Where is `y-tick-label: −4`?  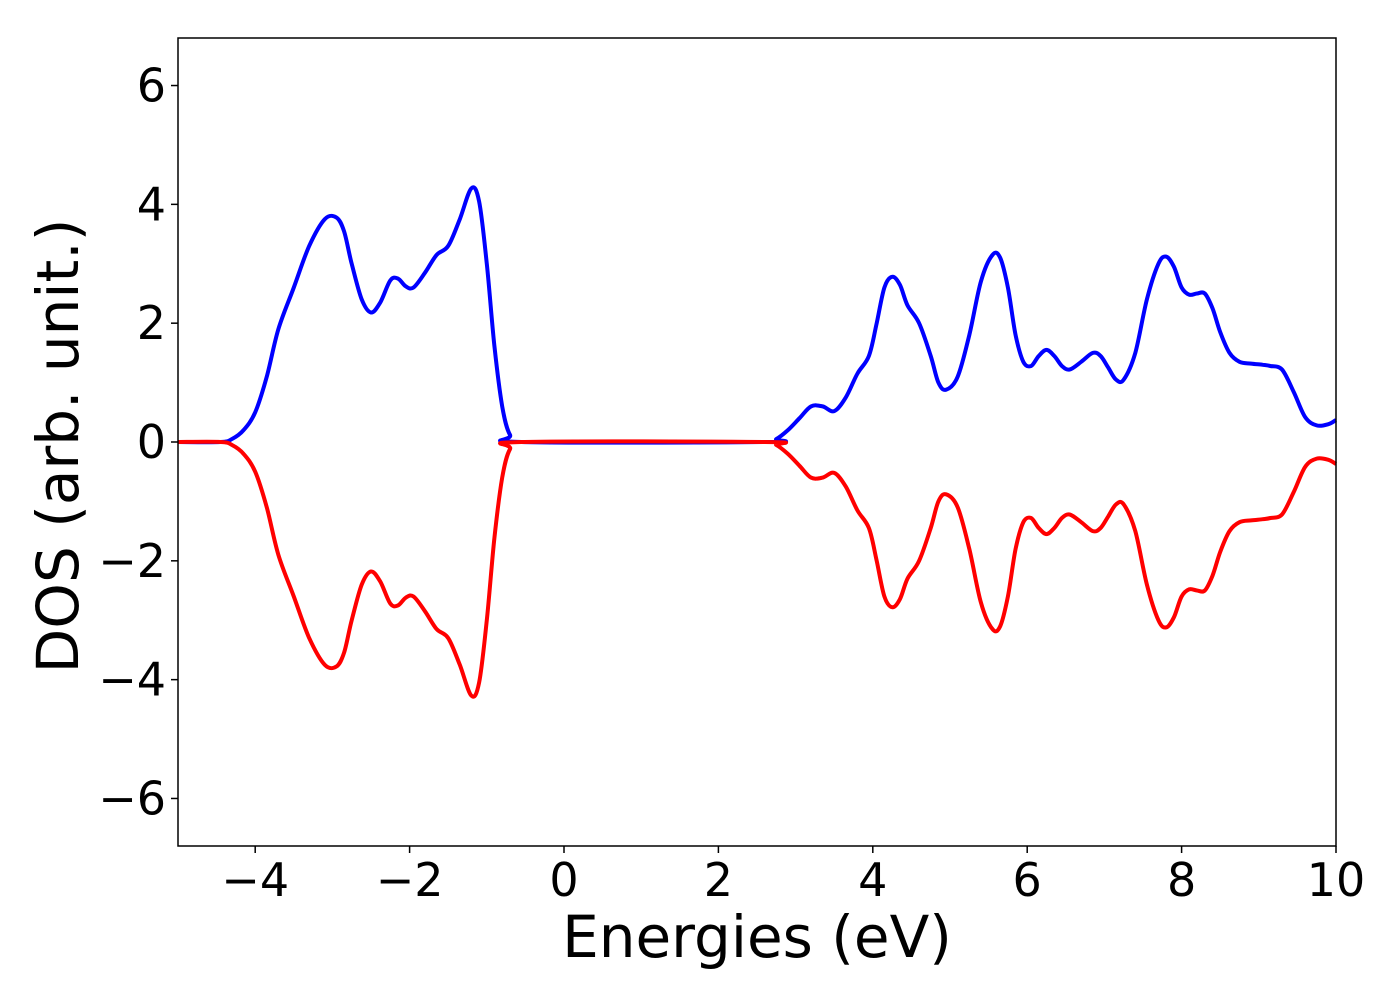
y-tick-label: −4 is located at coordinates (132, 680).